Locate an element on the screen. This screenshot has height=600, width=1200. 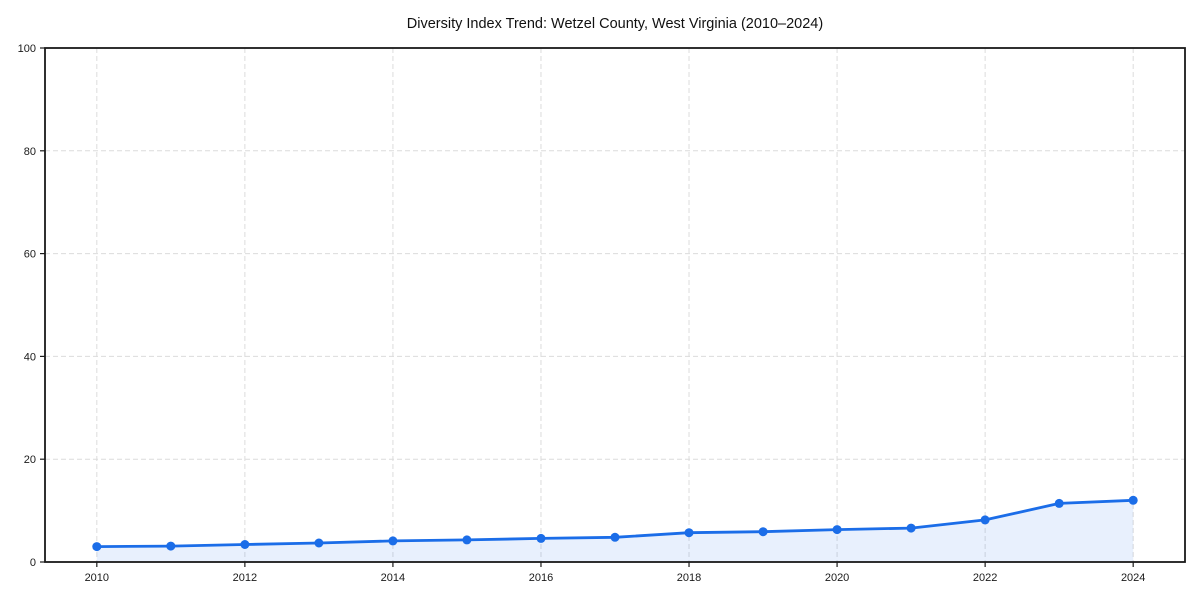
y-tick-label: 0 is located at coordinates (33, 563).